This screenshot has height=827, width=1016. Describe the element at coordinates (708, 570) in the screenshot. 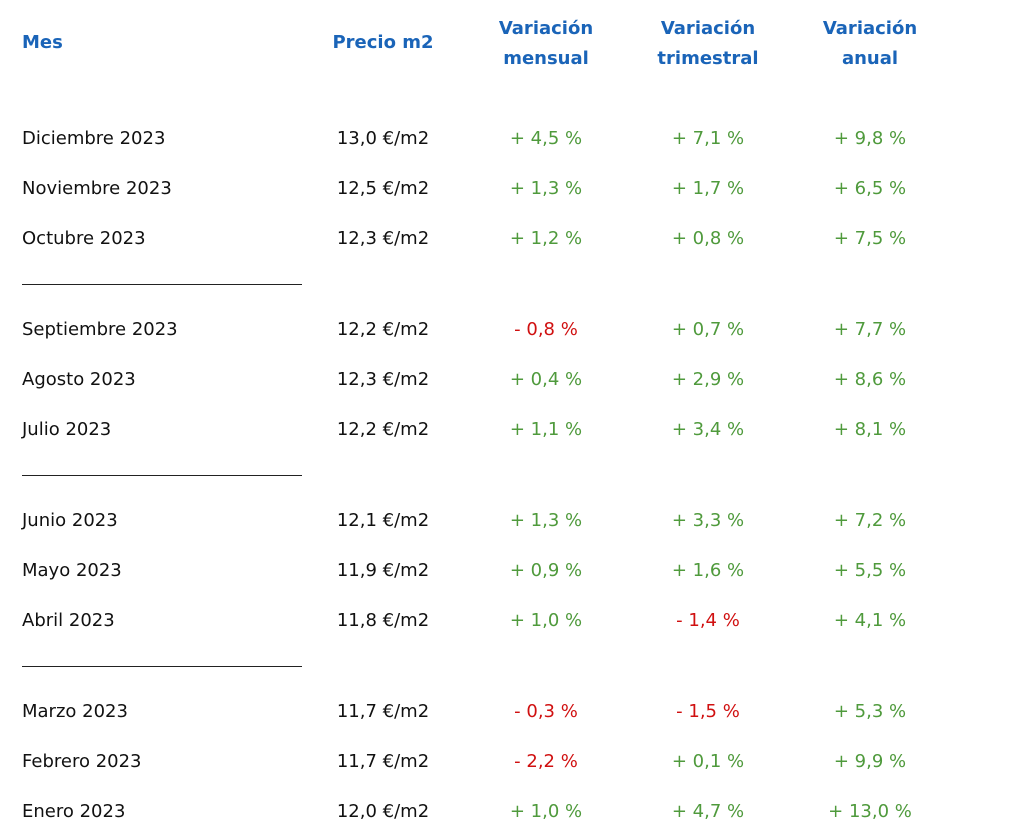

I see `cell-trimestral: + 1,6 %` at that location.